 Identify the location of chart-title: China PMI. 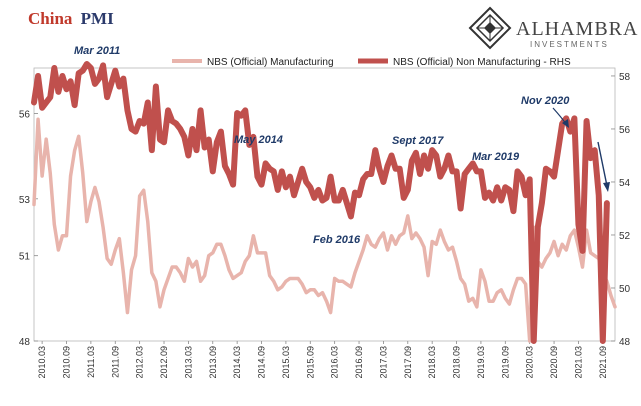
(71, 18).